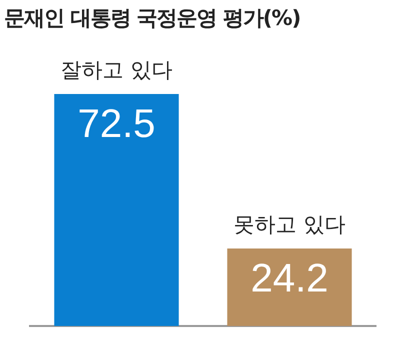 Image resolution: width=400 pixels, height=348 pixels. I want to click on data-label: 24.2, so click(289, 278).